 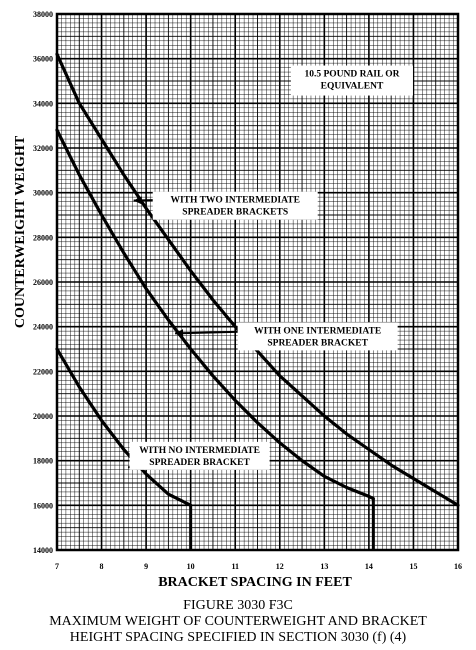 What do you see at coordinates (235, 201) in the screenshot?
I see `annotation-text: WITH TWO INTERMEDIATE` at bounding box center [235, 201].